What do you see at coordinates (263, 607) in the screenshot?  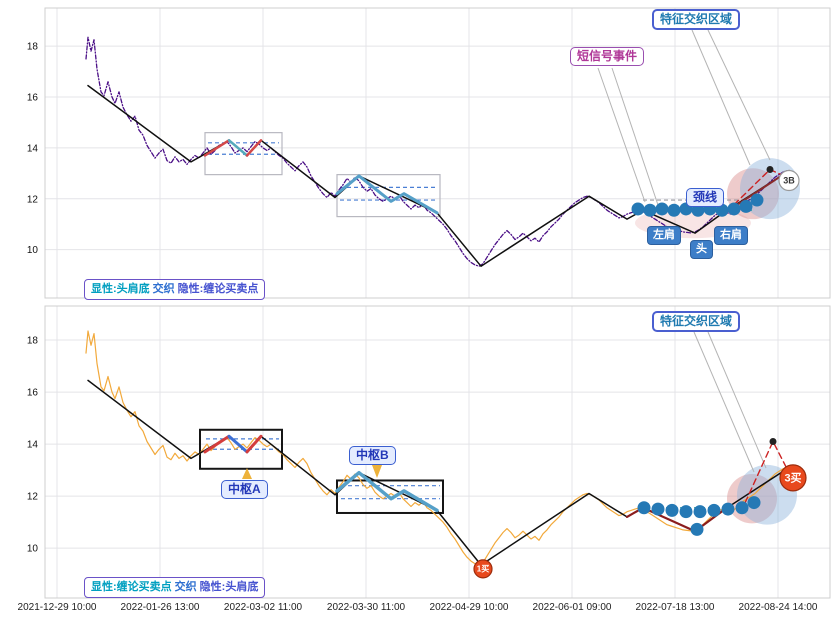 I see `x-tick-label: 2022-03-02 11:00` at bounding box center [263, 607].